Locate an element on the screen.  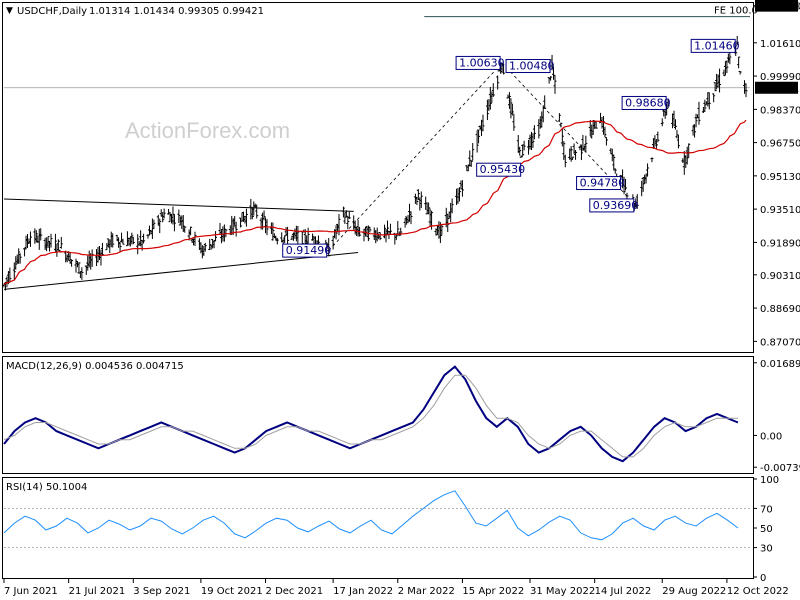
rsi-tick-label: 70 is located at coordinates (766, 509).